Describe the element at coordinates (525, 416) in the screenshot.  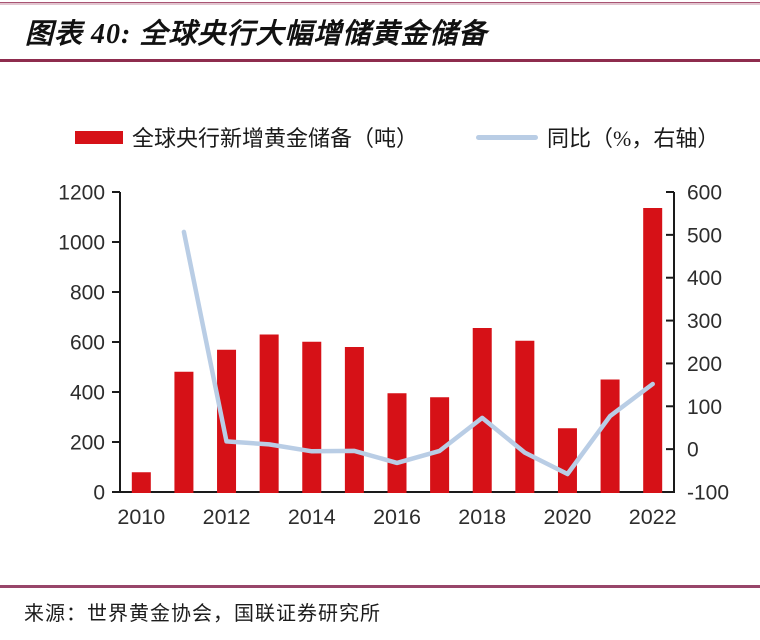
I see `bar-2019` at that location.